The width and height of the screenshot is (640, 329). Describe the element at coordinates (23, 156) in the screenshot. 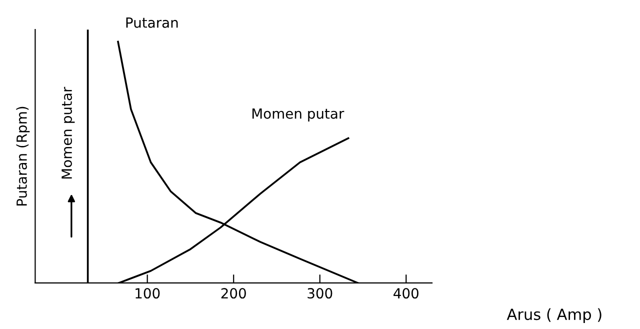

I see `y-axis-title: Putaran (Rpm)` at that location.